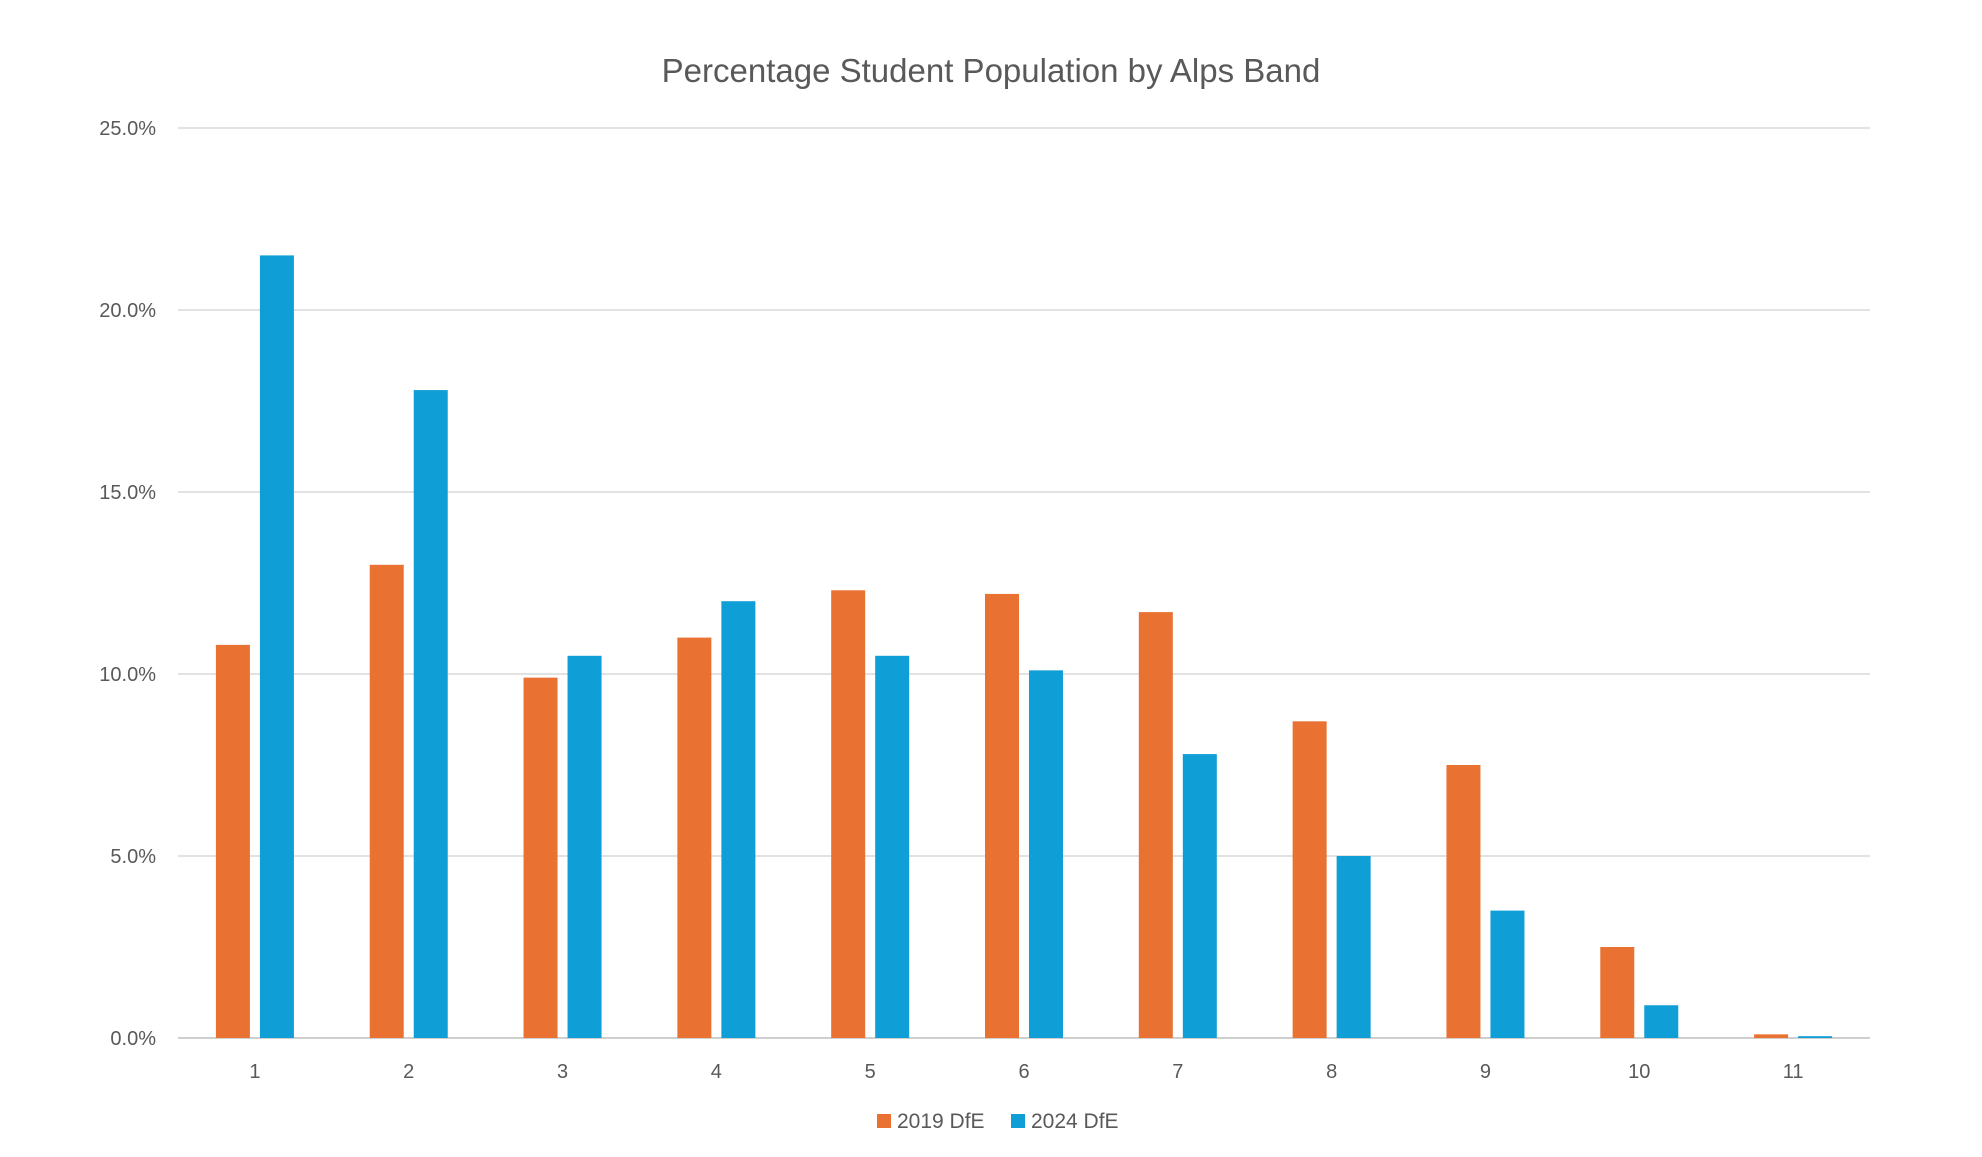  Describe the element at coordinates (133, 857) in the screenshot. I see `y-tick-label: 5.0%` at that location.